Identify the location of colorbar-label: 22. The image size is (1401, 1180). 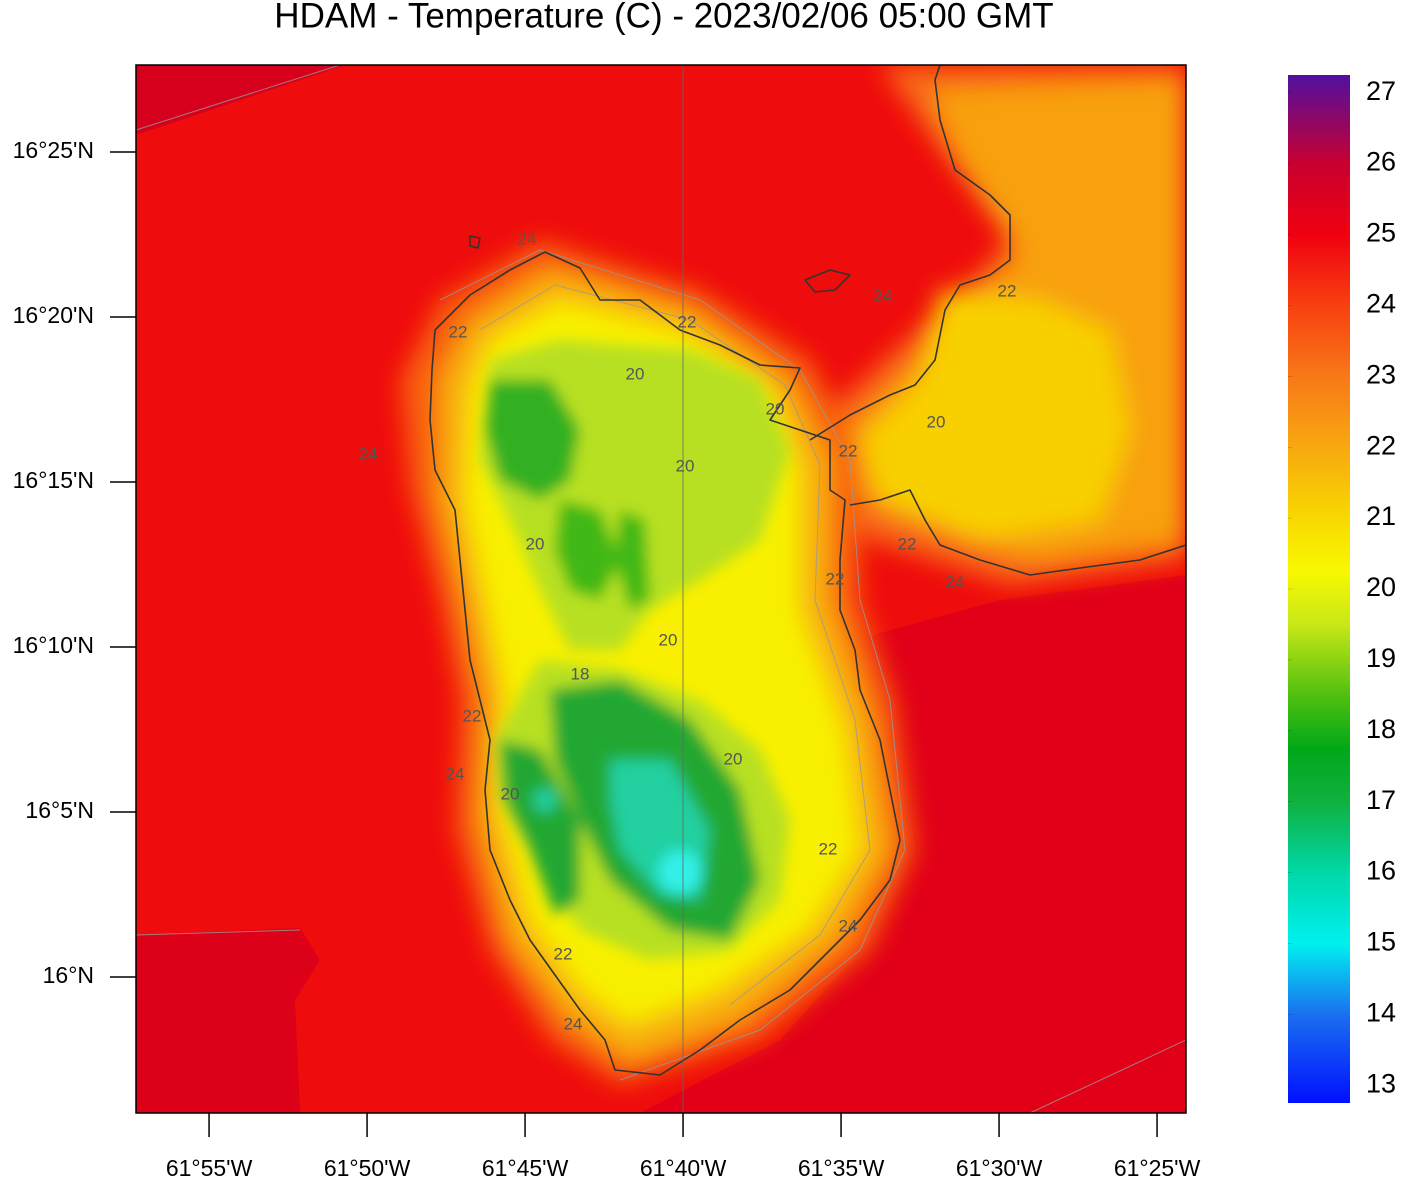
(1381, 445).